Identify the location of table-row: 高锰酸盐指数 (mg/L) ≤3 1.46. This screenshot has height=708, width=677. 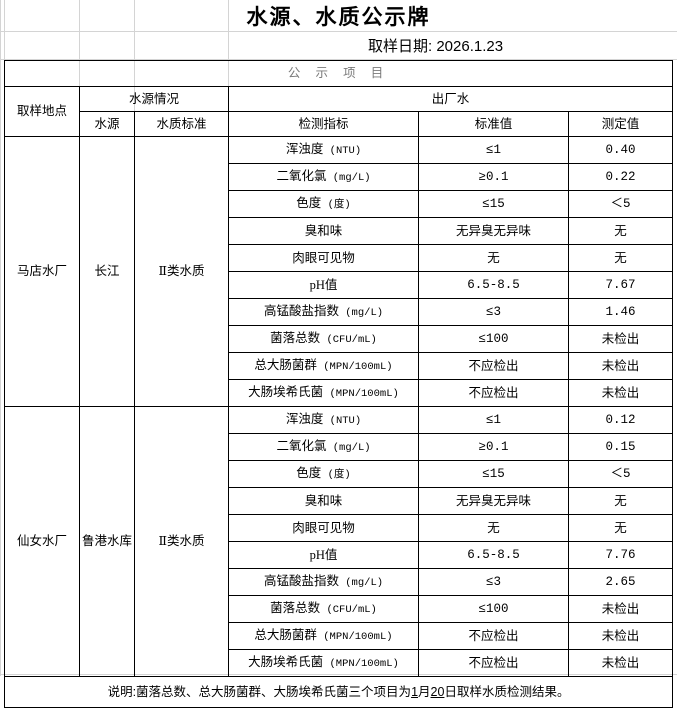
(339, 312).